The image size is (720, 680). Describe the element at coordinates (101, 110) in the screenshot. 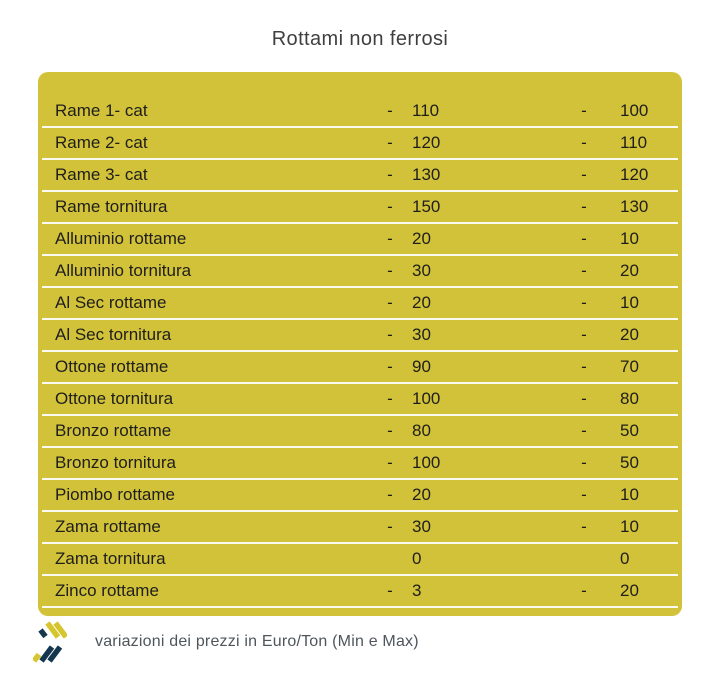

I see `material-label: Rame 1- cat` at that location.